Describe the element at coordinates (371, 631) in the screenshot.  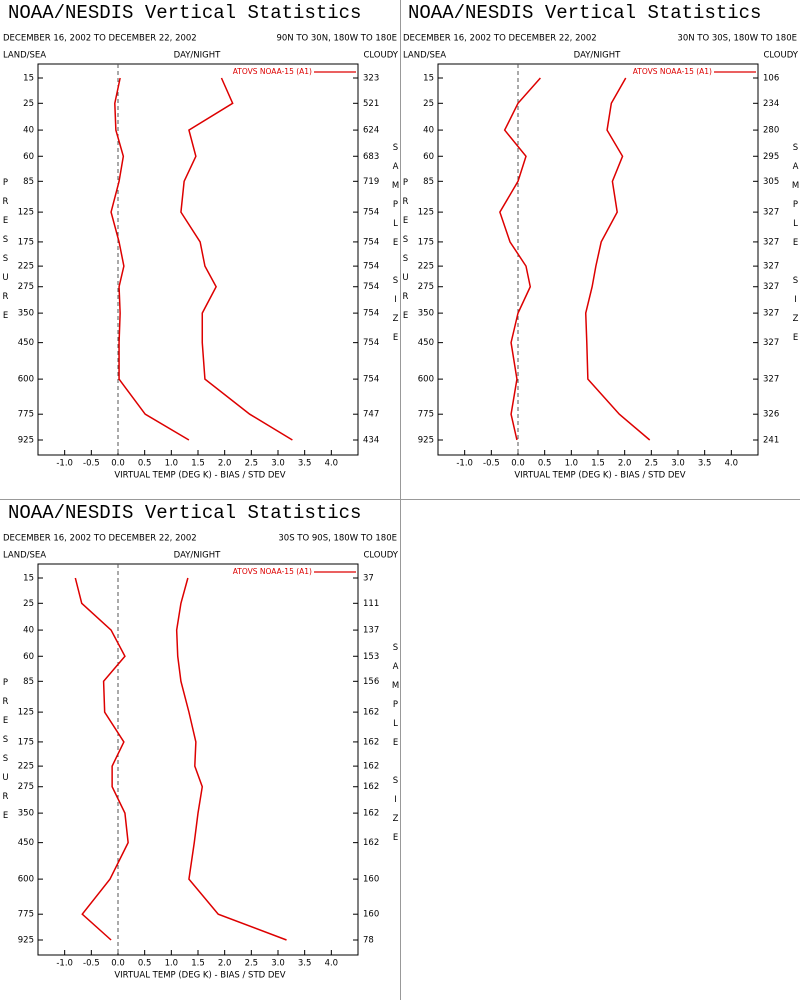
I see `sample-size: 137` at that location.